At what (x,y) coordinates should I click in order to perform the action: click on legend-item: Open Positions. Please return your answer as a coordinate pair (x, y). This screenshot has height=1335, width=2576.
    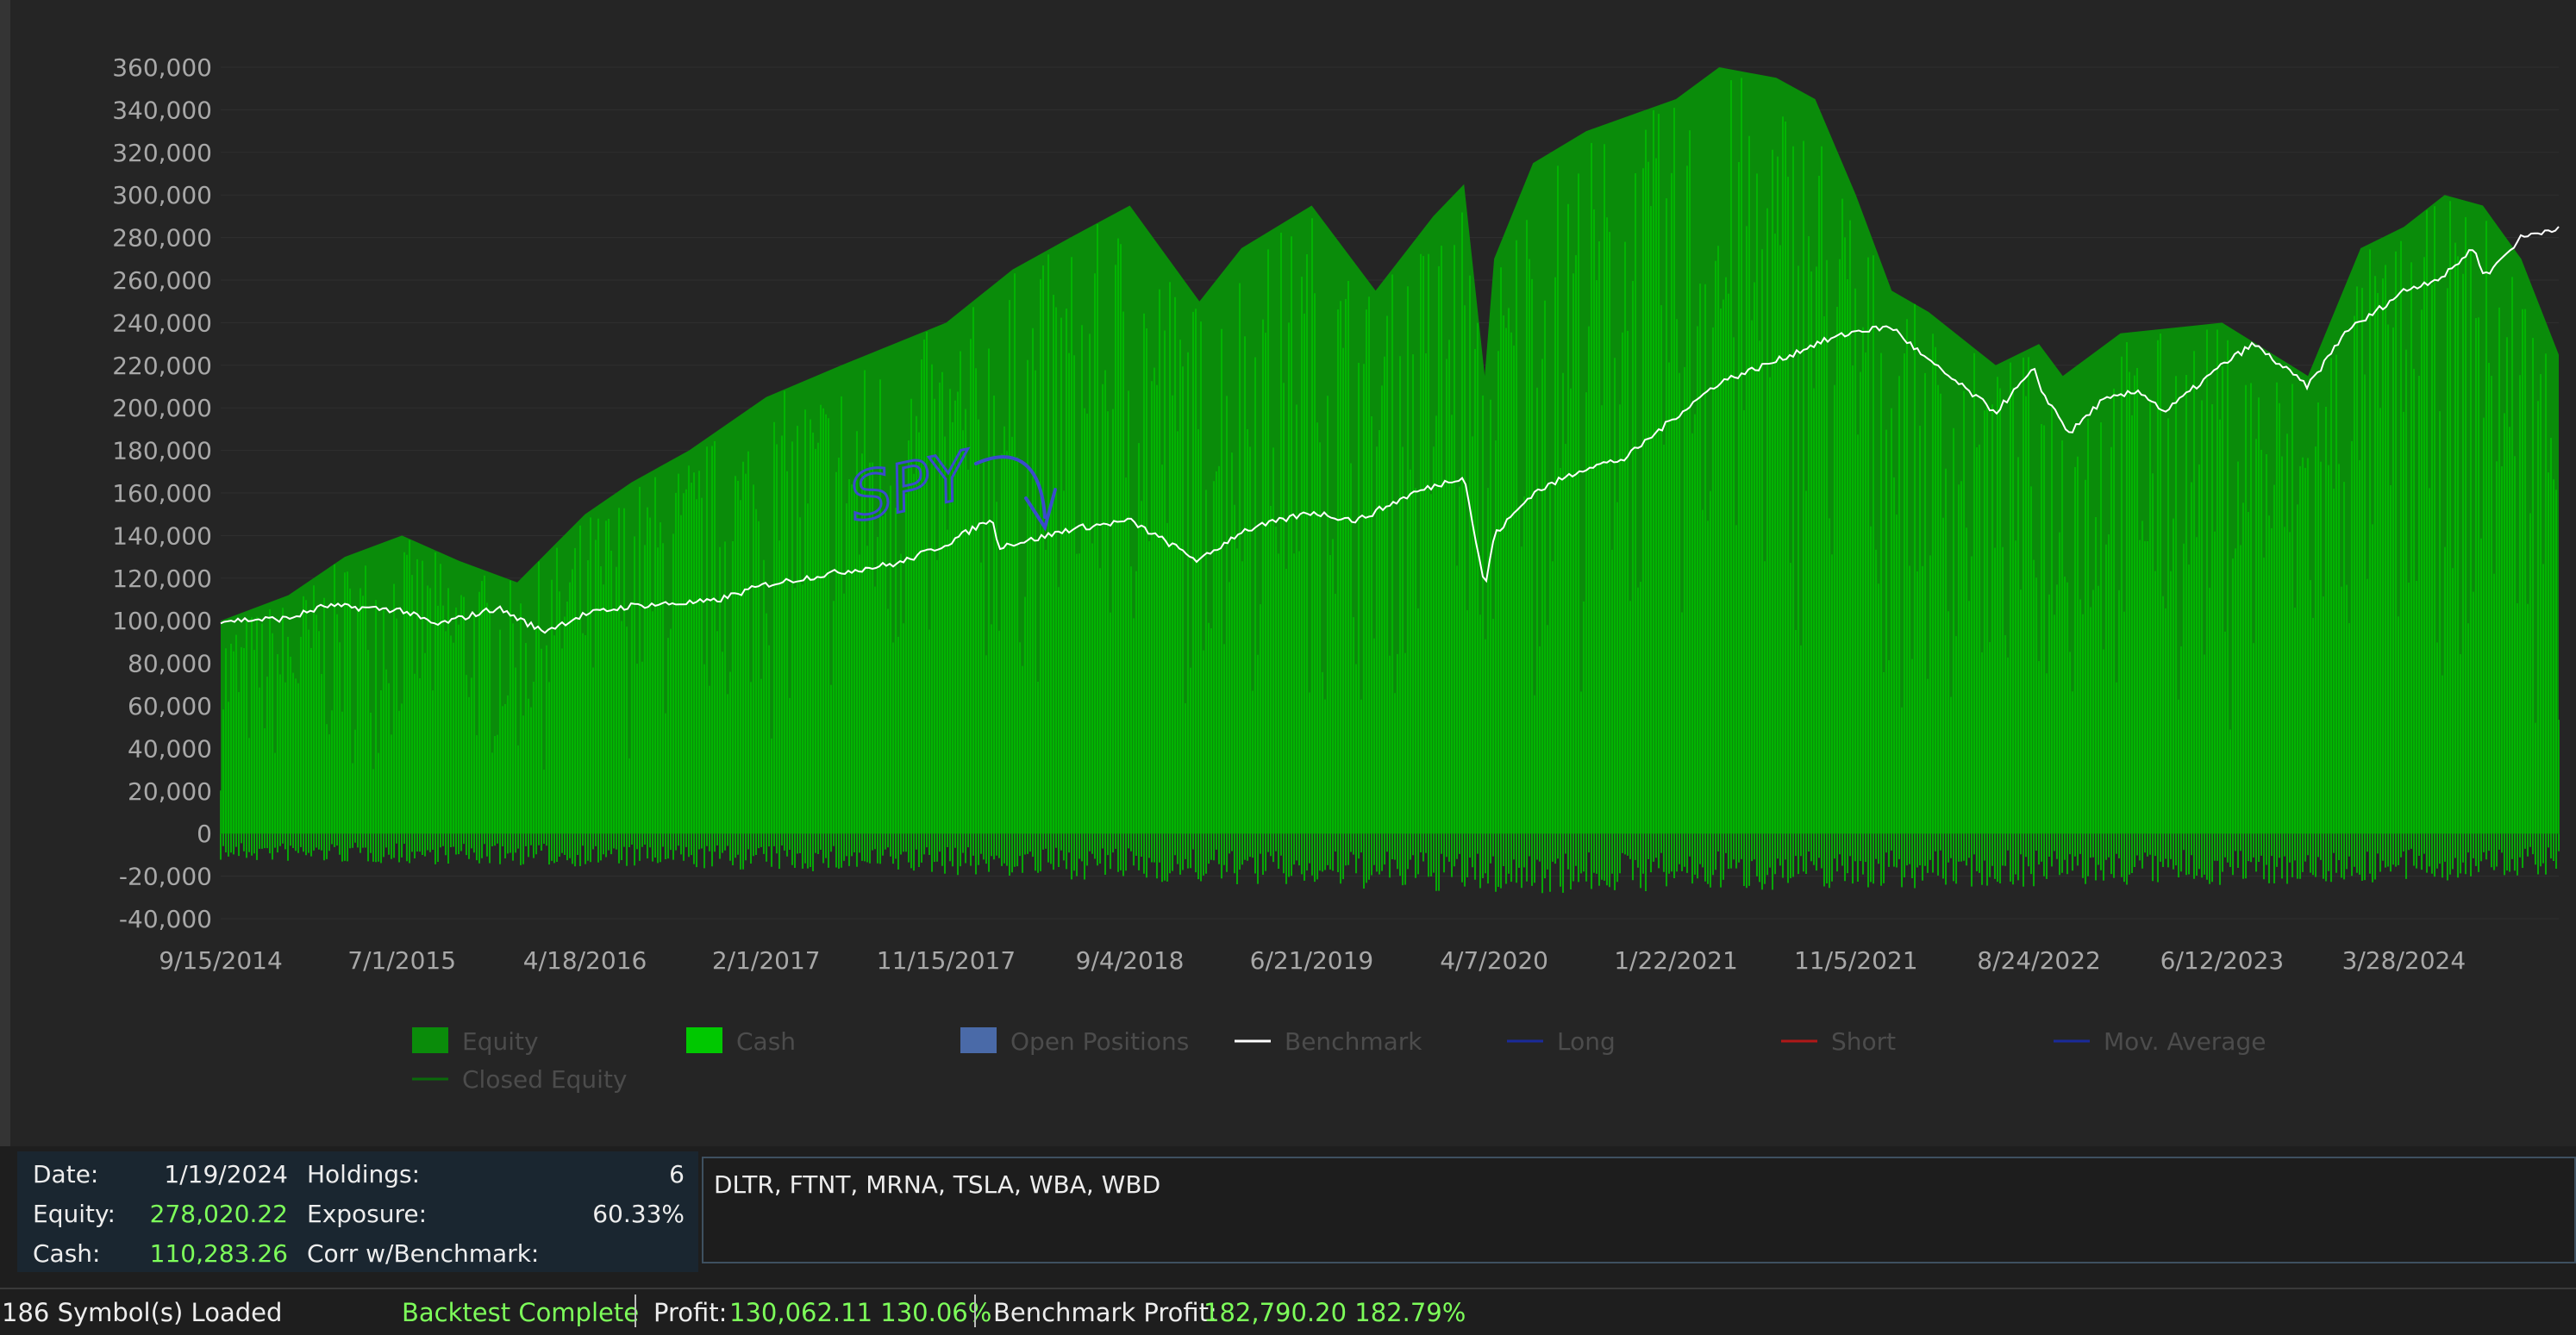
    Looking at the image, I should click on (1074, 1041).